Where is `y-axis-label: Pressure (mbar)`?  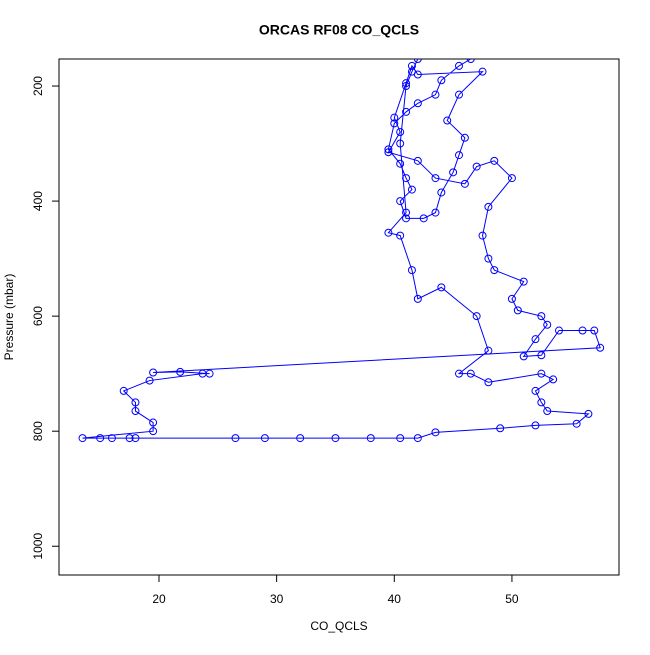 y-axis-label: Pressure (mbar) is located at coordinates (9, 317).